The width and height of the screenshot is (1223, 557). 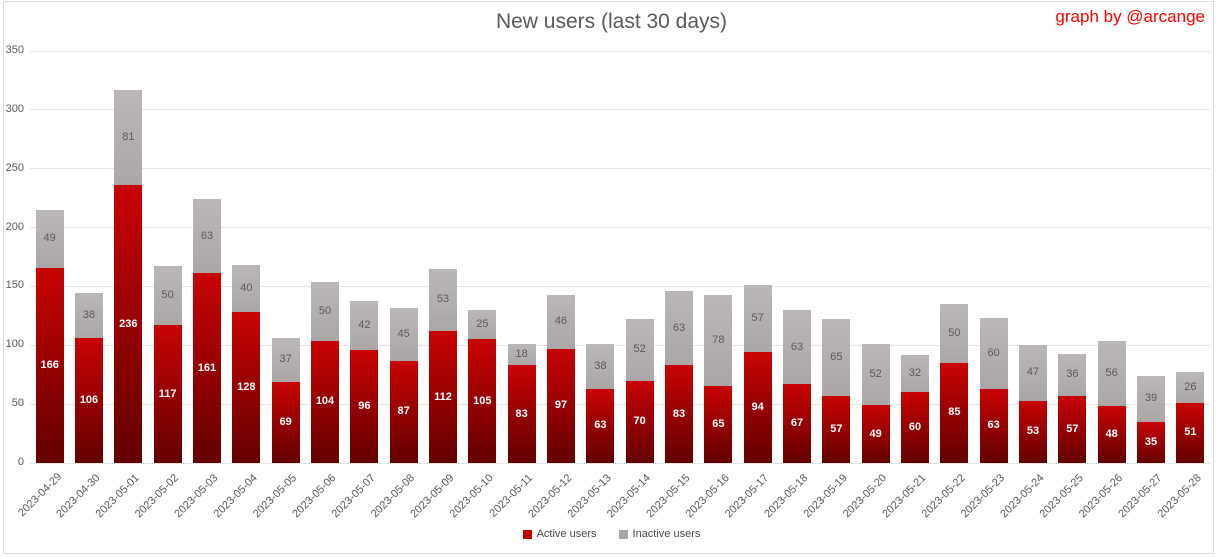 I want to click on bar-segment-active: 105, so click(x=482, y=401).